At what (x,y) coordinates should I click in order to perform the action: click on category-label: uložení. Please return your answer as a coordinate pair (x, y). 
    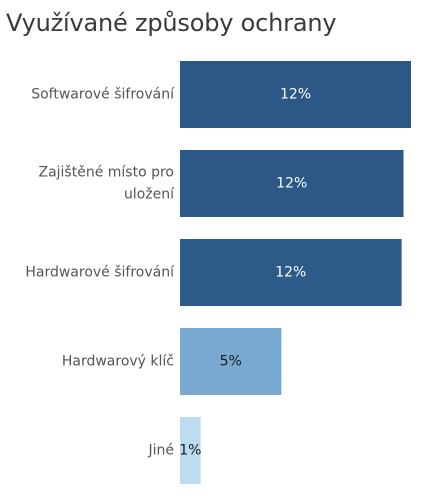
    Looking at the image, I should click on (149, 195).